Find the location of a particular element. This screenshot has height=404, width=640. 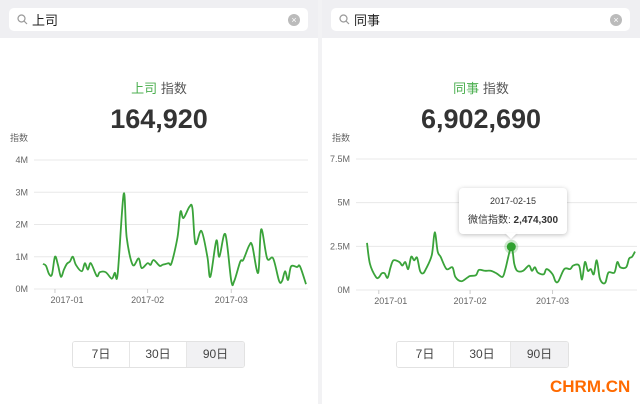

y-tick-label: 7.5M is located at coordinates (340, 159).